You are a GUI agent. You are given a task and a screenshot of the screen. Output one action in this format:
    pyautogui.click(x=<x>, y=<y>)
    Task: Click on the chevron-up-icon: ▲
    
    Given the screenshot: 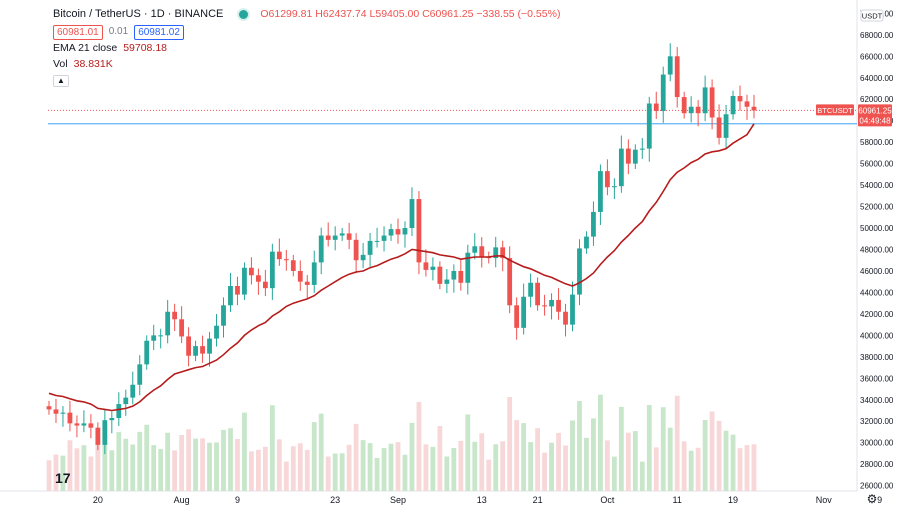 What is the action you would take?
    pyautogui.click(x=61, y=81)
    